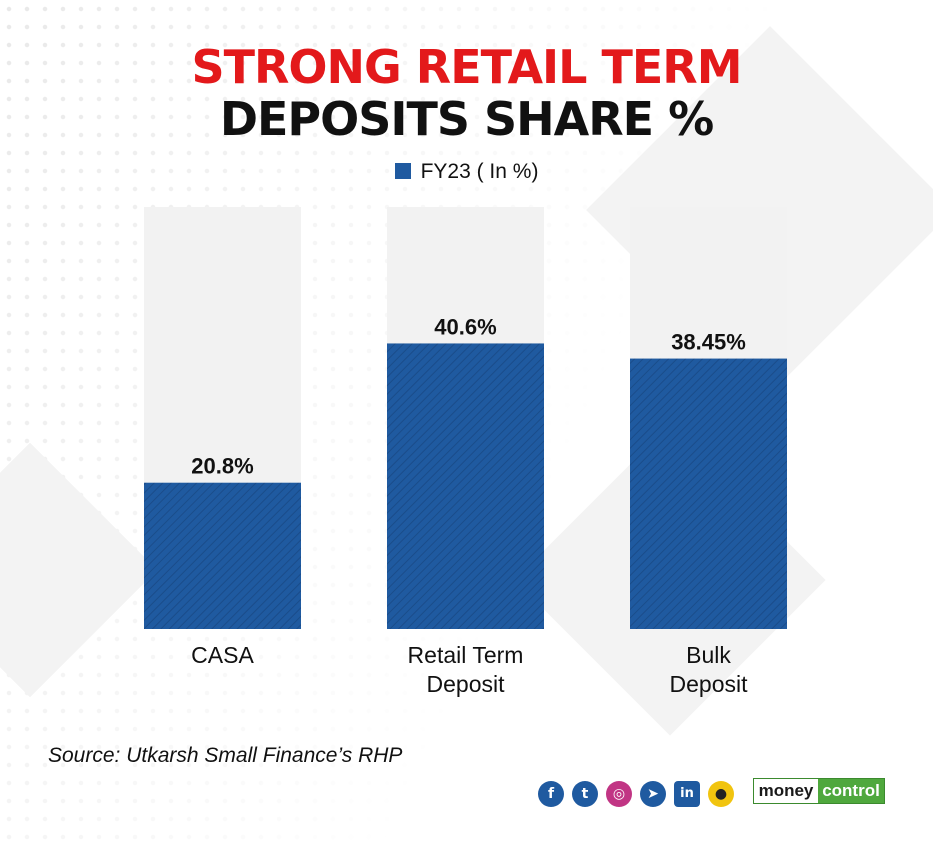 The image size is (933, 845). I want to click on data-label: 38.45%, so click(708, 342).